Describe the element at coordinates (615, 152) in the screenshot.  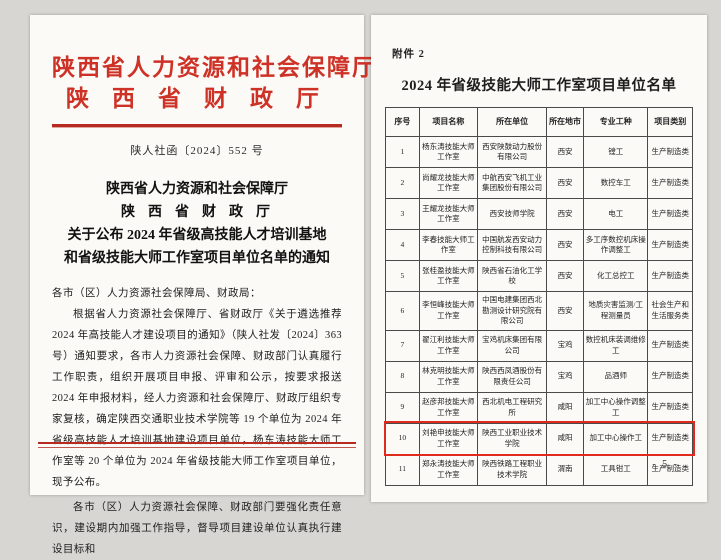
I see `cell-trade: 镗工` at that location.